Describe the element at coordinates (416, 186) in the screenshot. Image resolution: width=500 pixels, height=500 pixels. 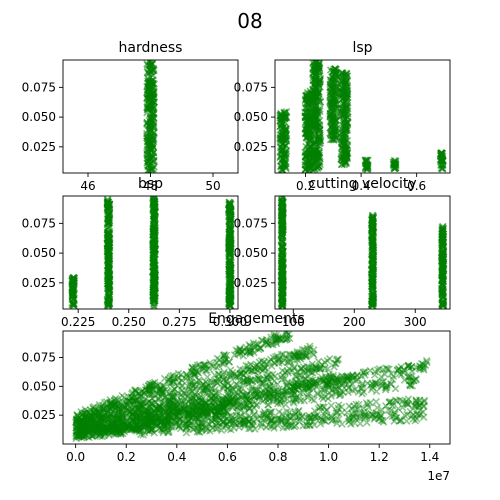
I see `x-tick-label: 0.6` at that location.